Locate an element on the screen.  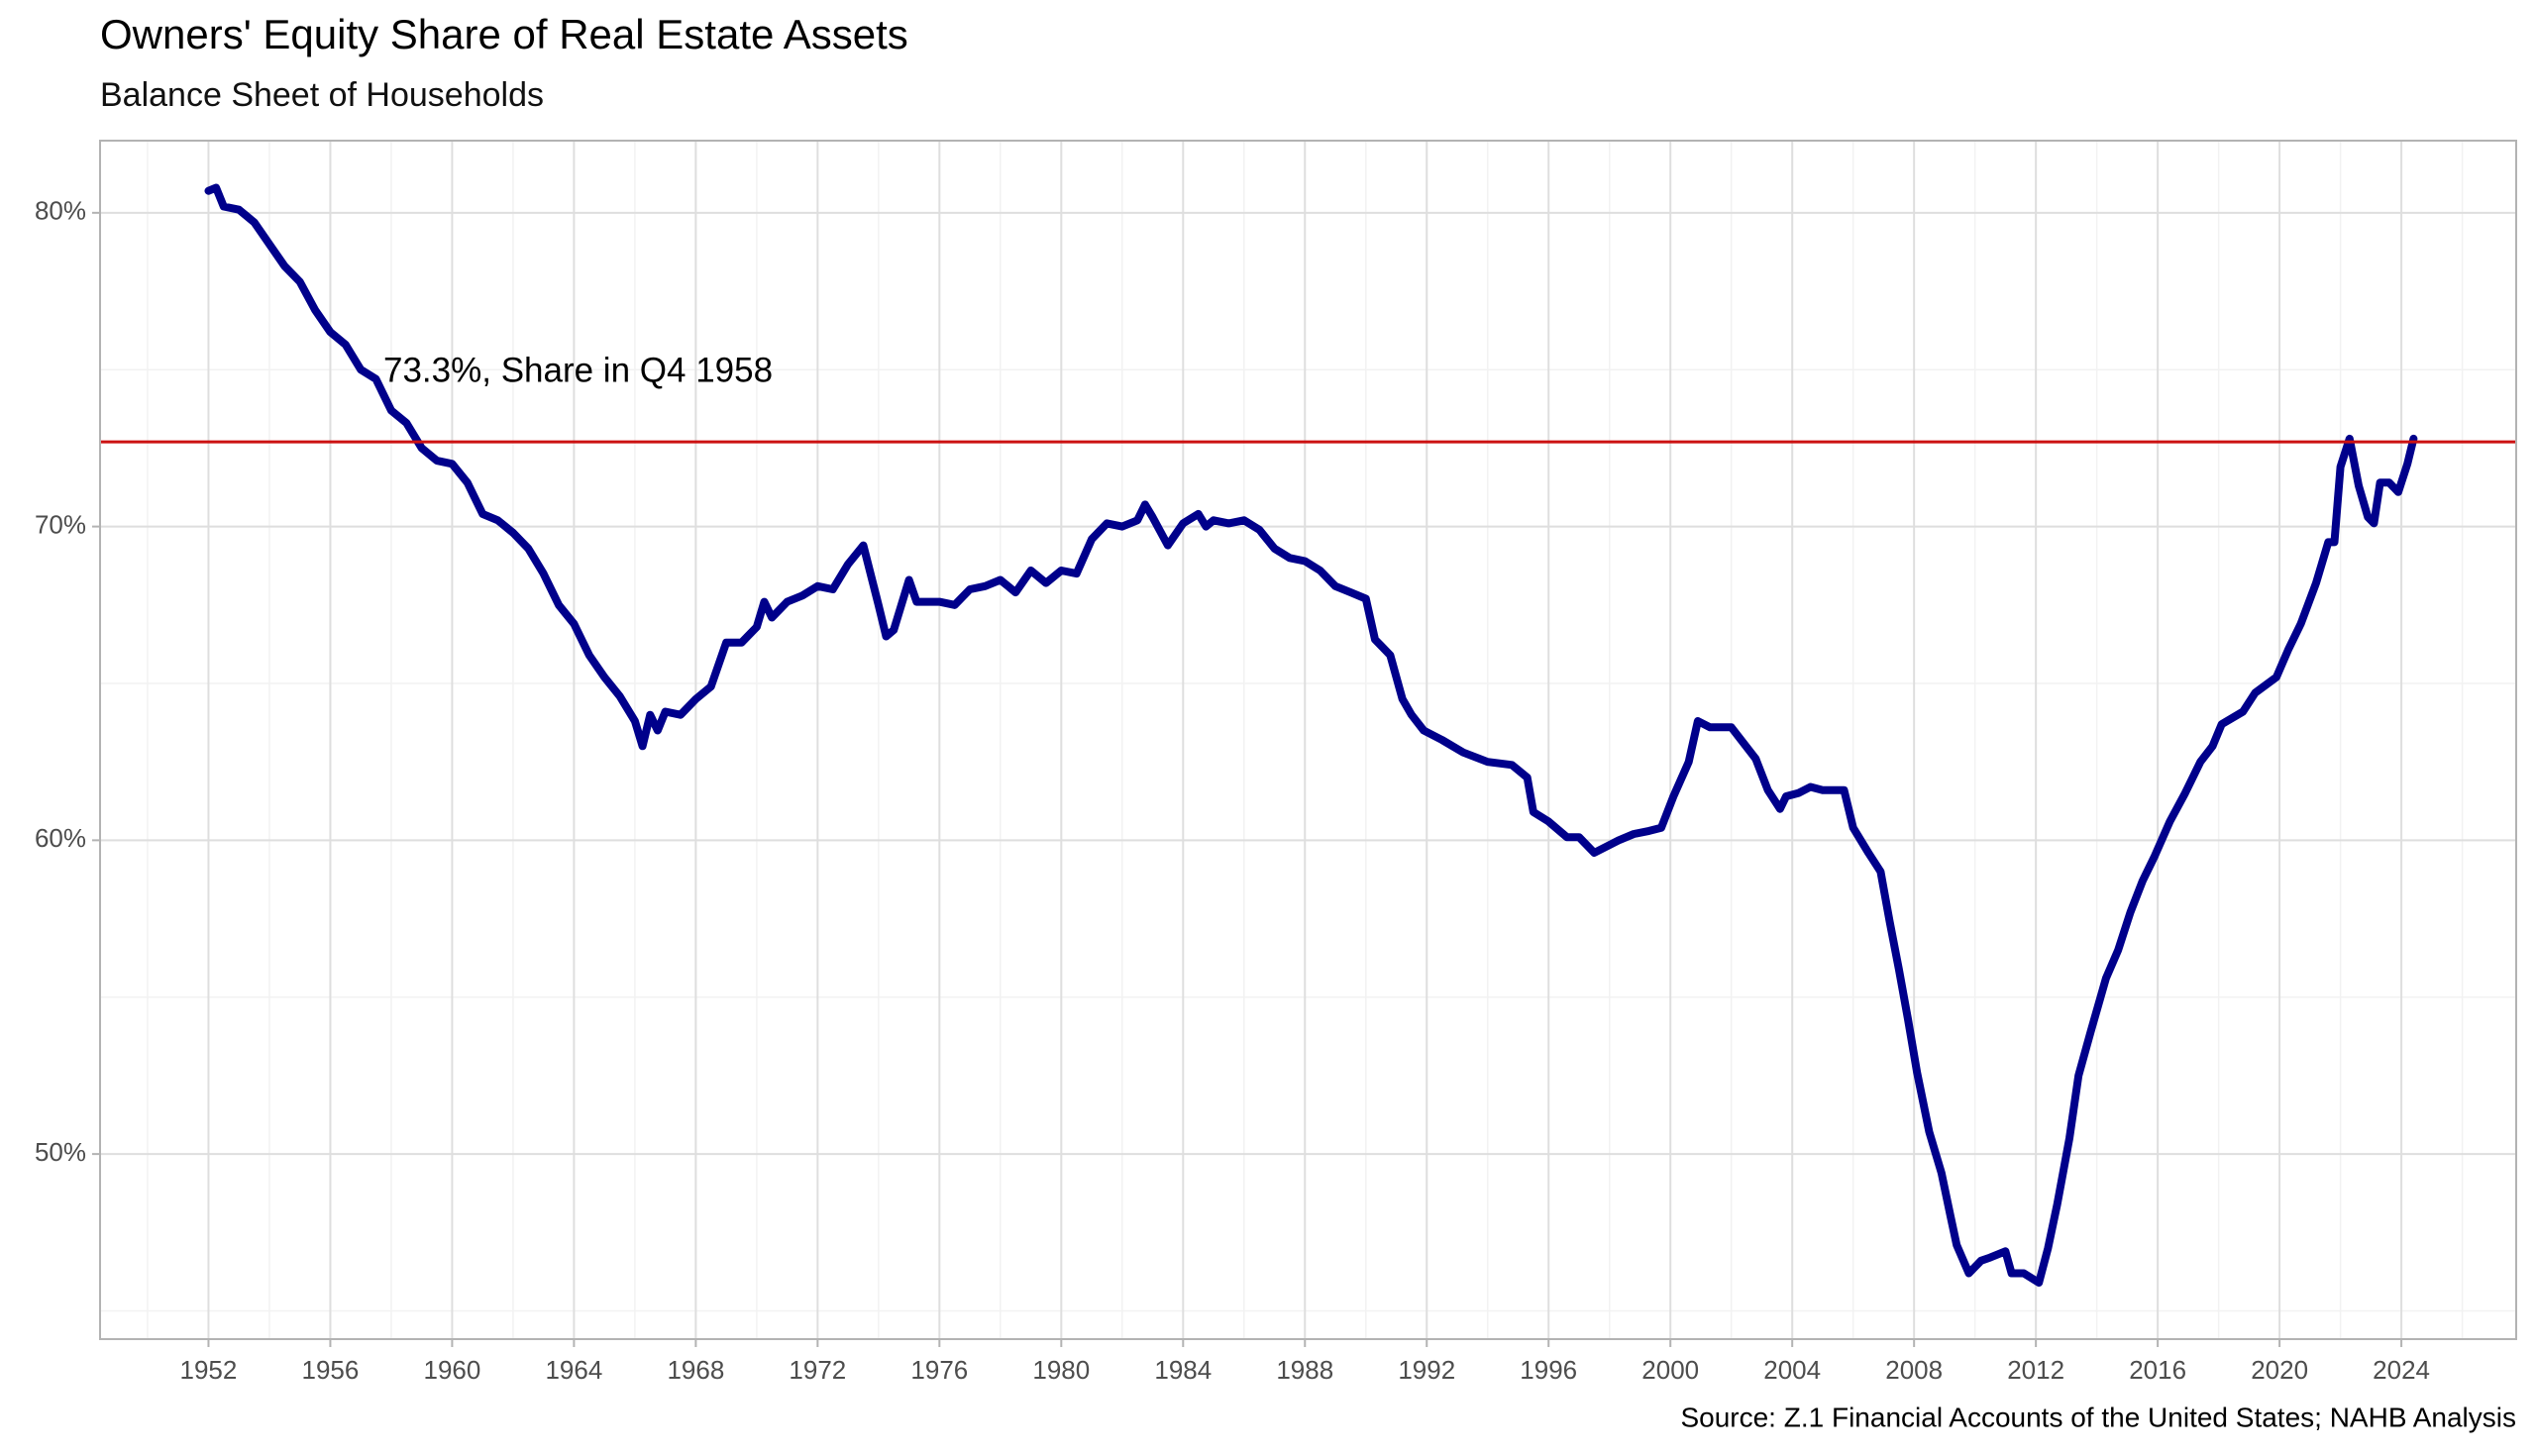
x-tick-label: 1992 is located at coordinates (1426, 1370).